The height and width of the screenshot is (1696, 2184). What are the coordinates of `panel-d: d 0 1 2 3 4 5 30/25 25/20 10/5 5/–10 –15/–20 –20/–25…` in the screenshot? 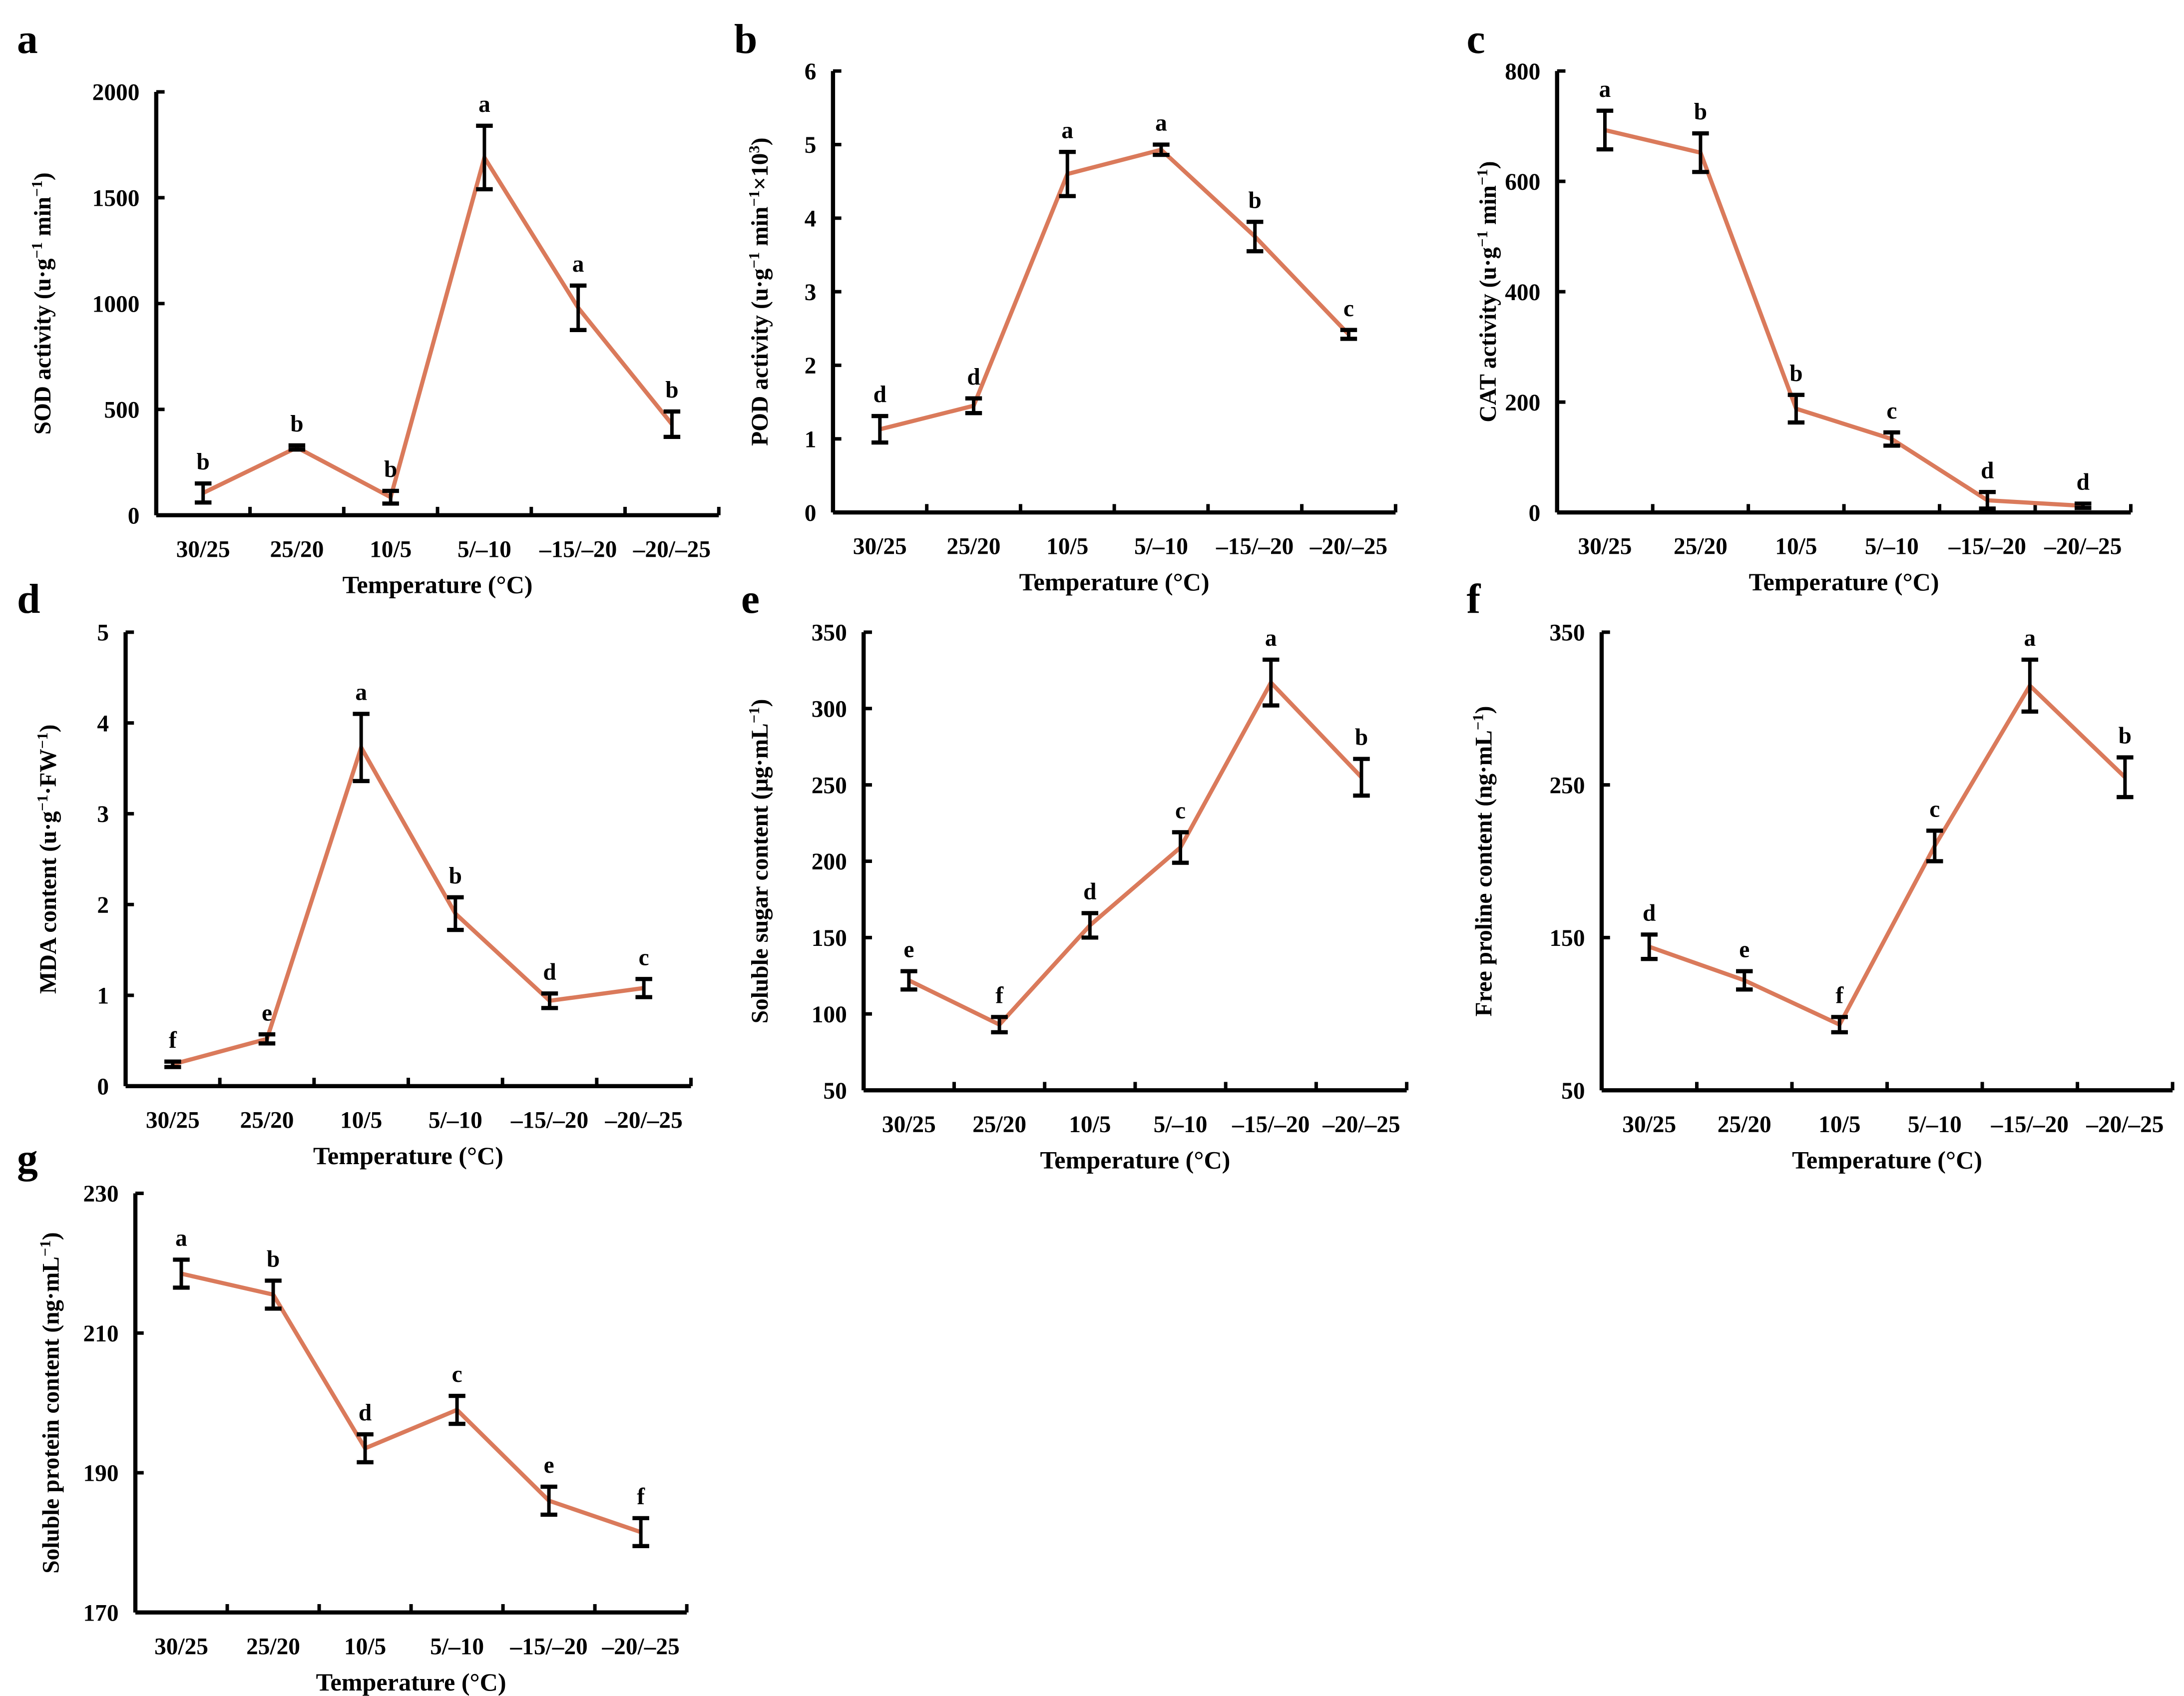 It's located at (355, 873).